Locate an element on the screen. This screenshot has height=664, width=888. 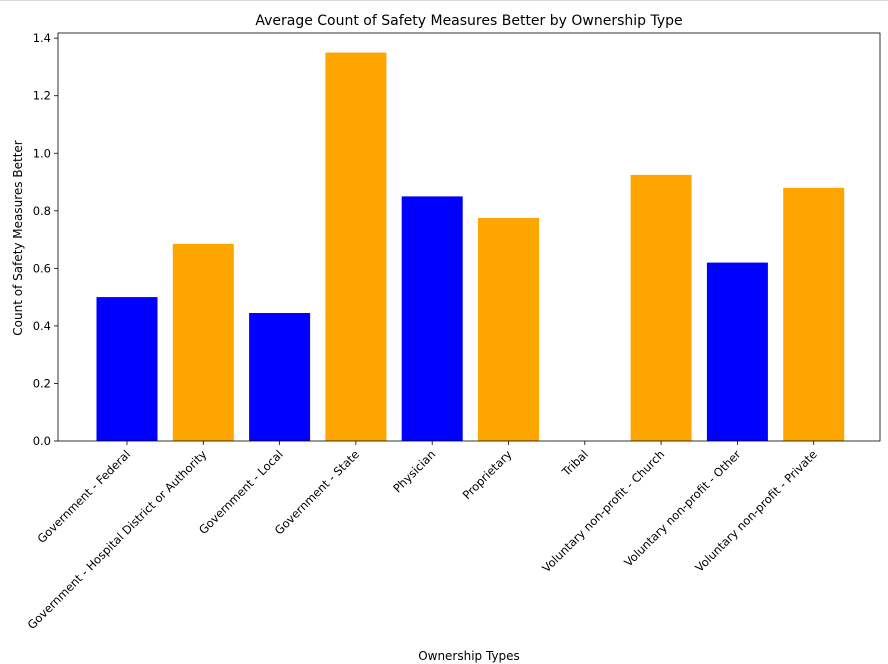
x-tick-label-6: Proprietary is located at coordinates (487, 474).